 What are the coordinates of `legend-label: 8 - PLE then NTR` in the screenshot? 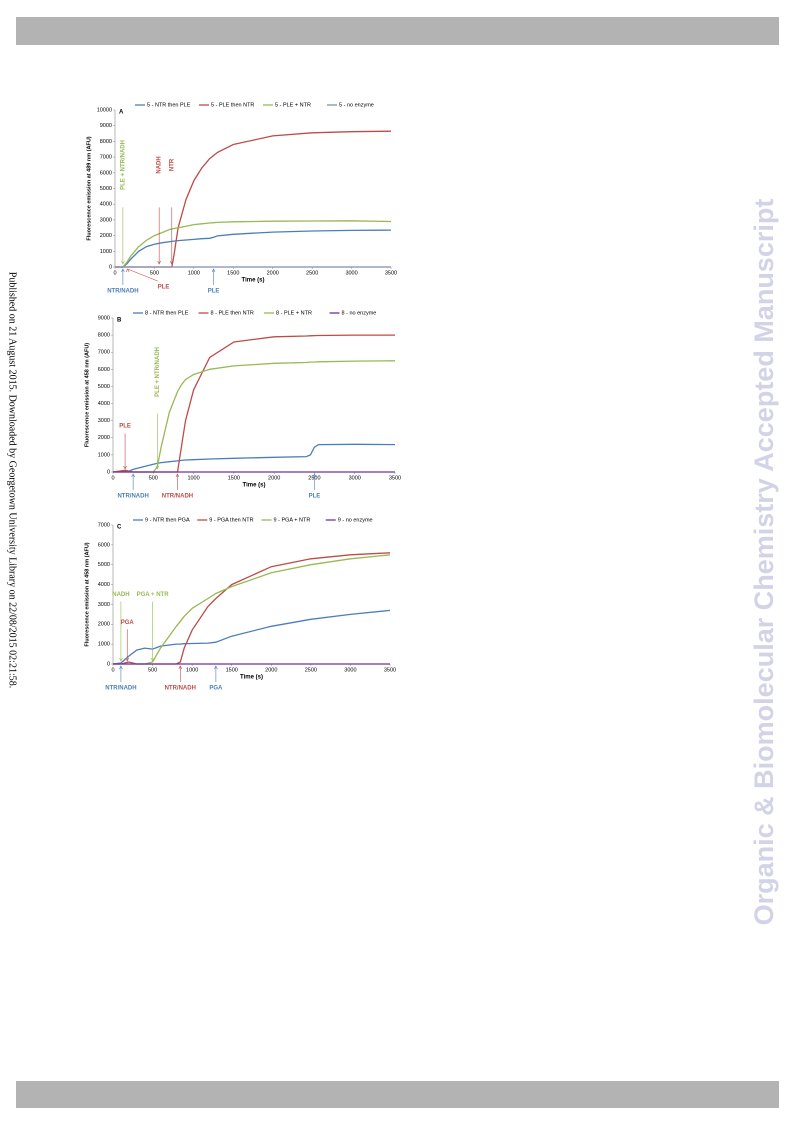 It's located at (232, 313).